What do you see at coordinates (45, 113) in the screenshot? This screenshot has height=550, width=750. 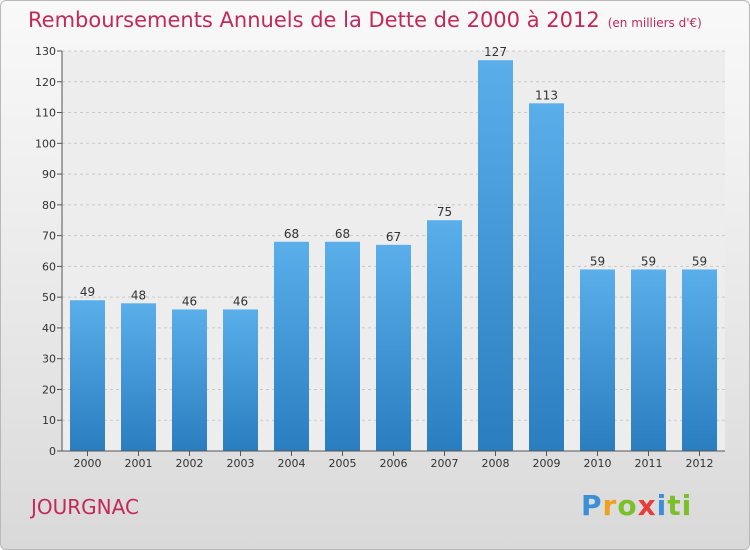 I see `y-tick-label: 110` at bounding box center [45, 113].